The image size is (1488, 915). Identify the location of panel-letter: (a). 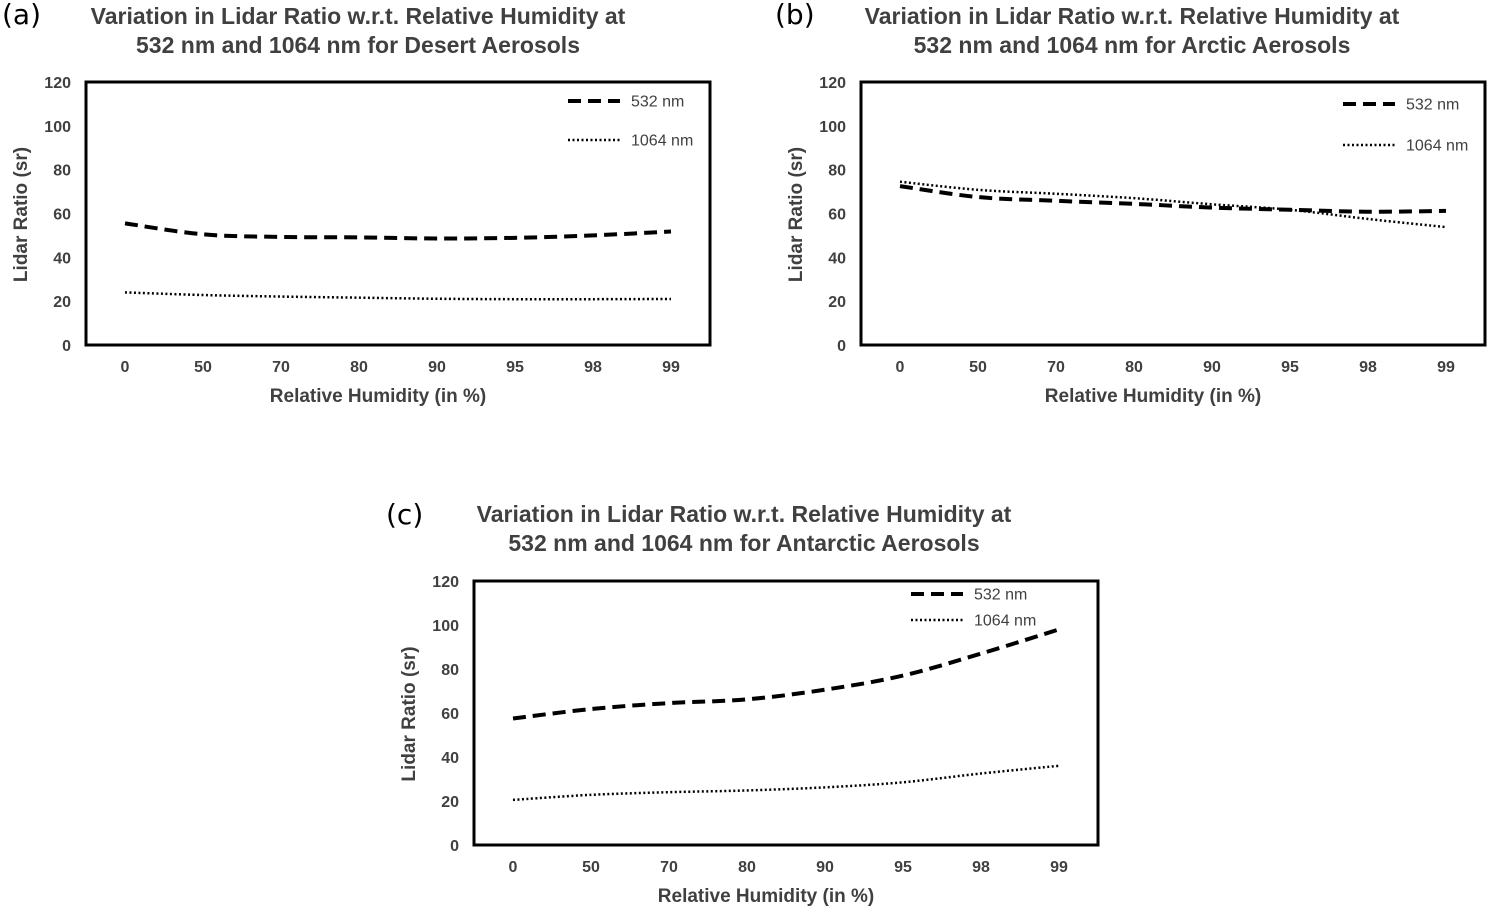
(22, 15).